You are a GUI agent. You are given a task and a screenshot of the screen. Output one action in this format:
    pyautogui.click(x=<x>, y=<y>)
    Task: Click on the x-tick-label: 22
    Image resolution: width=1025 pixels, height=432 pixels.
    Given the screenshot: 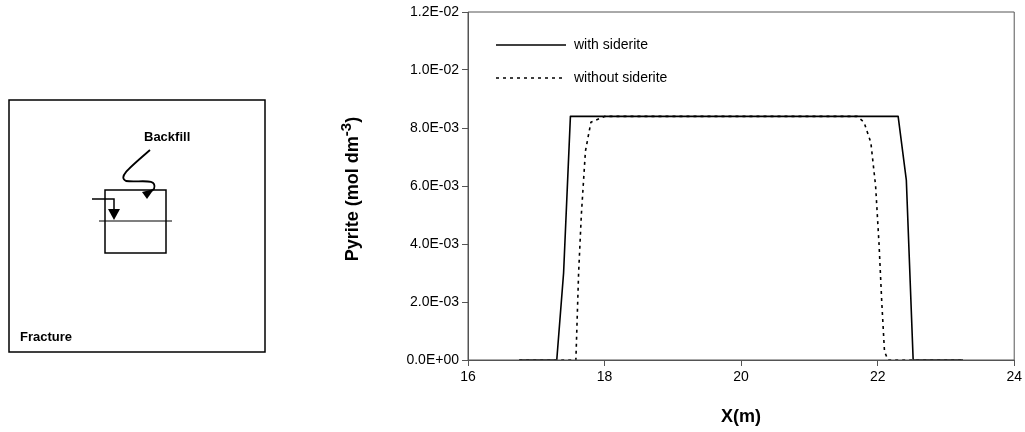 What is the action you would take?
    pyautogui.click(x=877, y=376)
    